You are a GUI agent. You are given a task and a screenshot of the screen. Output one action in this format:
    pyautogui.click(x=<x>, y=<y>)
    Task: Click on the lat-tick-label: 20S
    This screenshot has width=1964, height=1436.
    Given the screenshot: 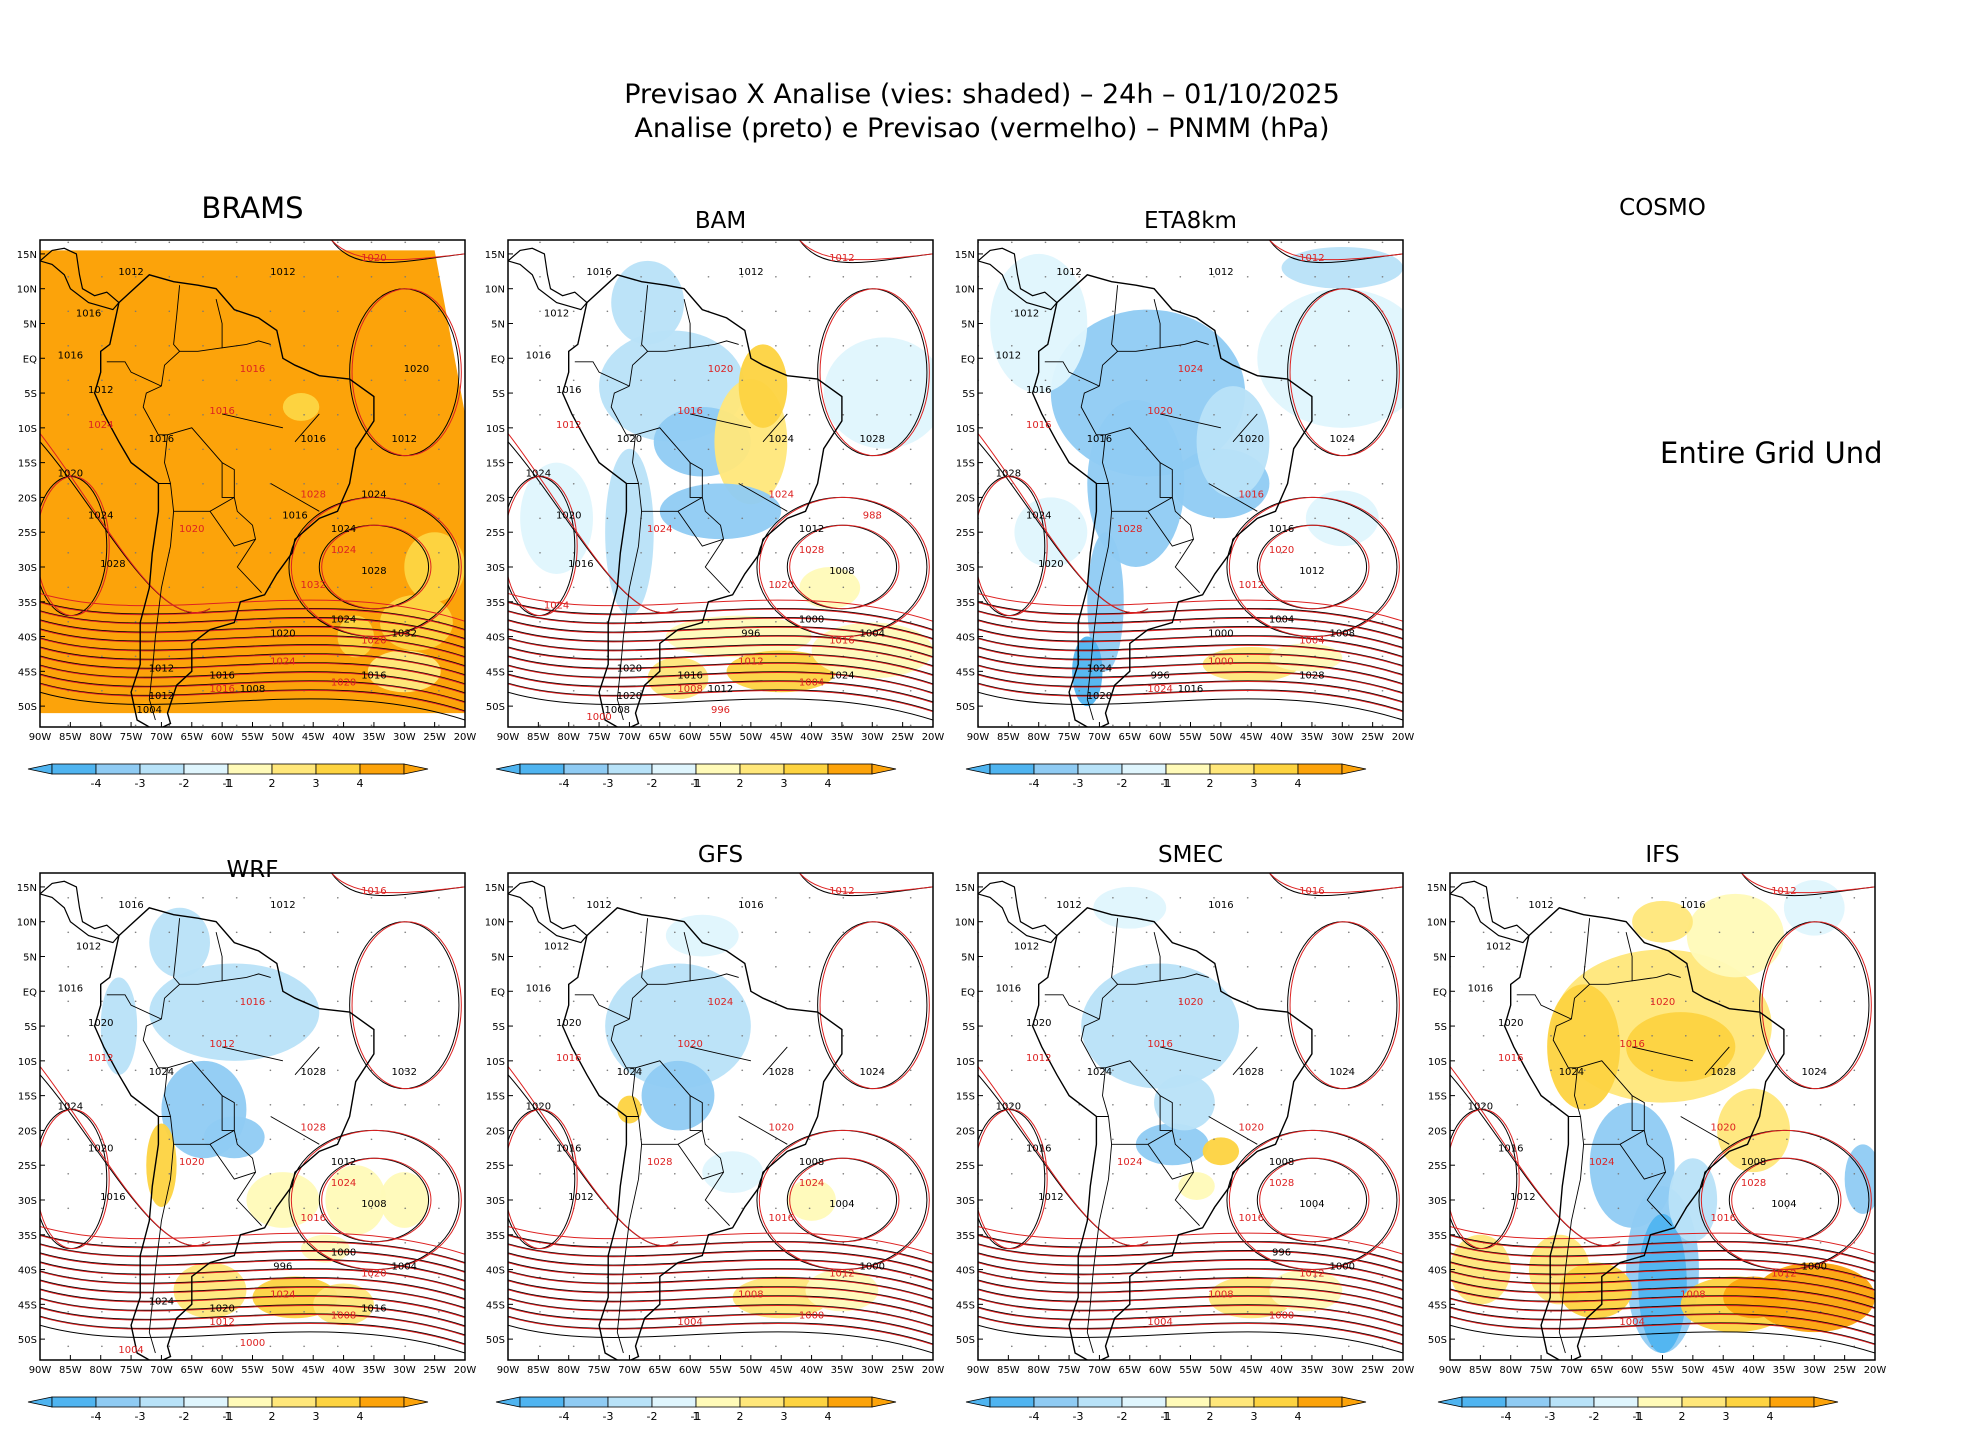 What is the action you would take?
    pyautogui.click(x=1437, y=1131)
    